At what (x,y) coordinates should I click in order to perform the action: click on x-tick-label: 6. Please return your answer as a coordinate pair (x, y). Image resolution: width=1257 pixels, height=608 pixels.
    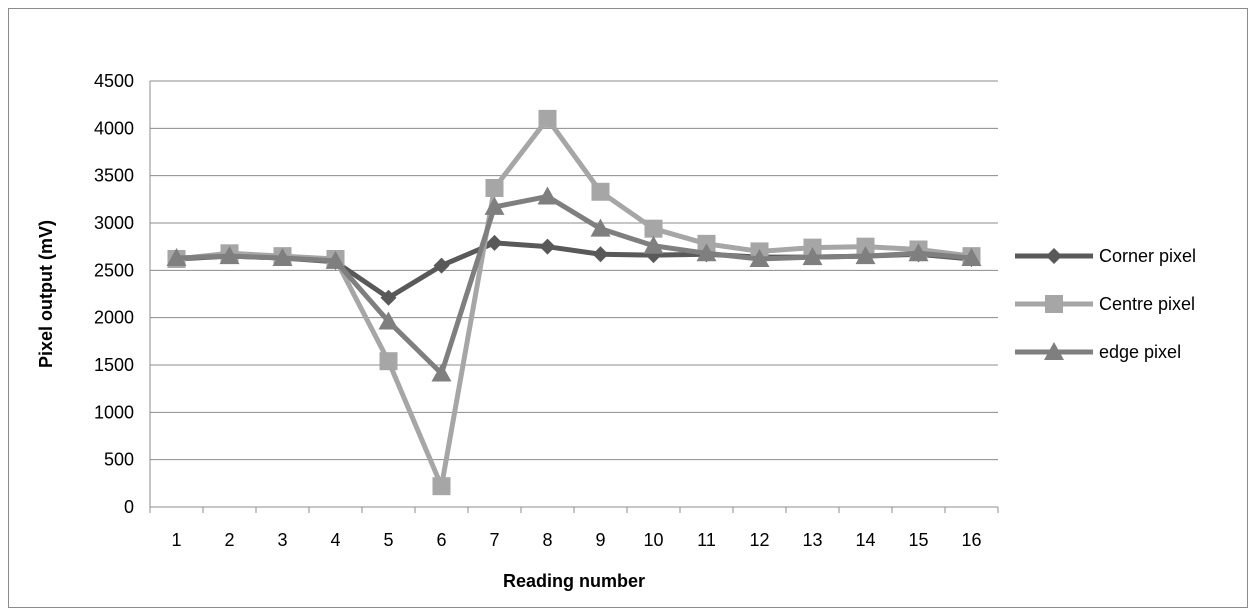
    Looking at the image, I should click on (441, 540).